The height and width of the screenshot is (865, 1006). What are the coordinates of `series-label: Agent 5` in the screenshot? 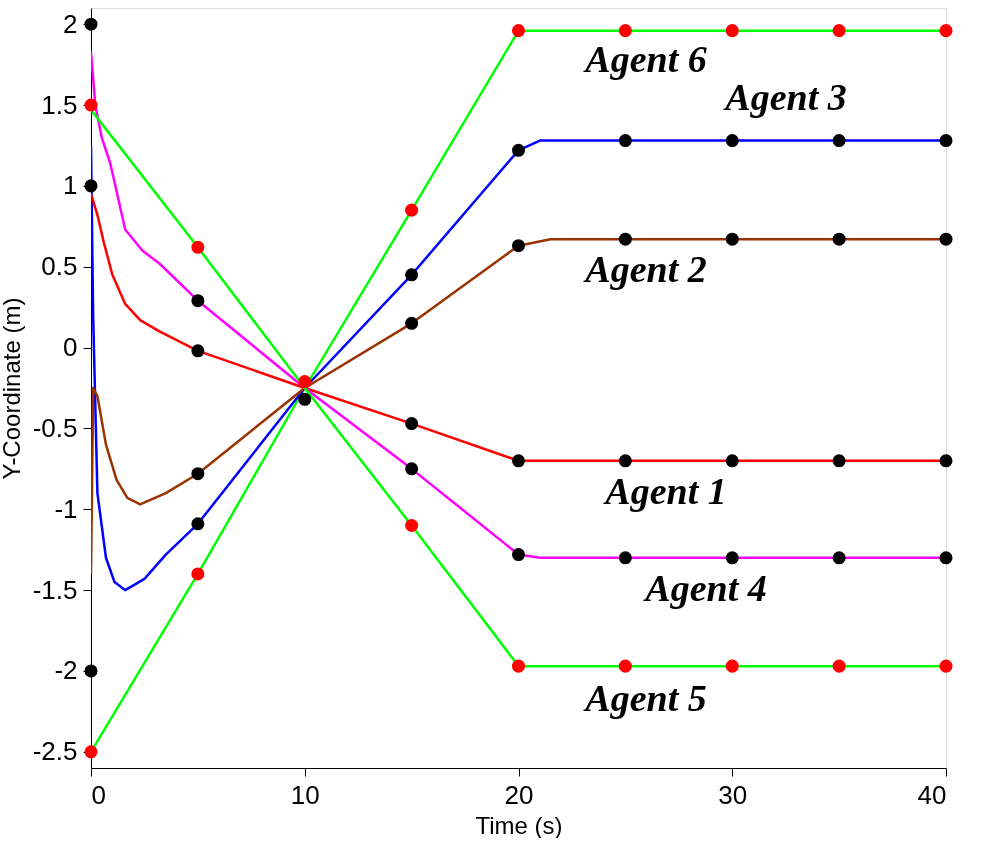 It's located at (645, 698).